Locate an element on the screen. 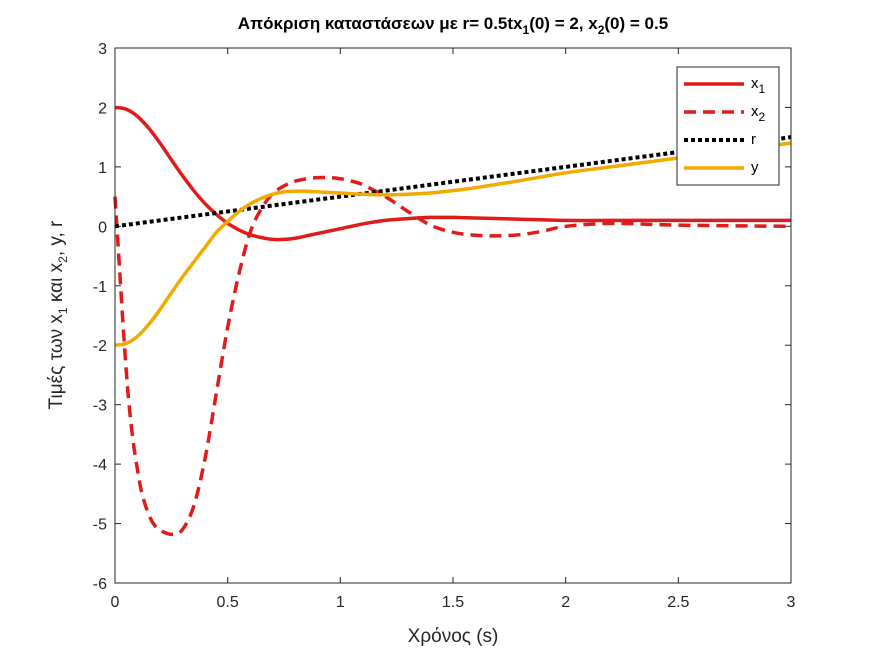  legend: x1 x2 ry is located at coordinates (728, 126).